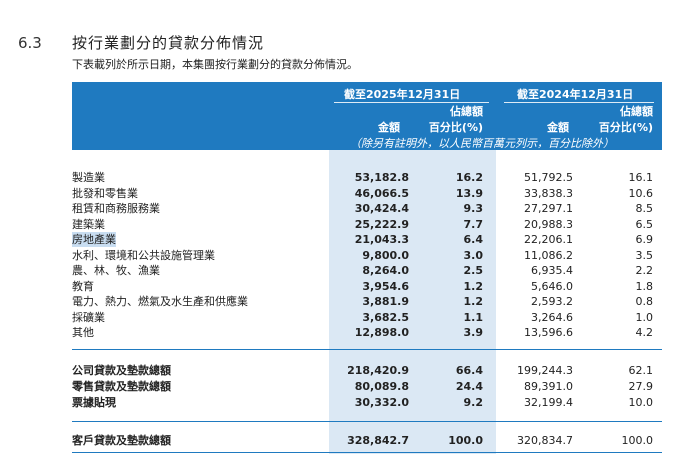  Describe the element at coordinates (116, 270) in the screenshot. I see `row-label: 農、林、牧、漁業` at that location.